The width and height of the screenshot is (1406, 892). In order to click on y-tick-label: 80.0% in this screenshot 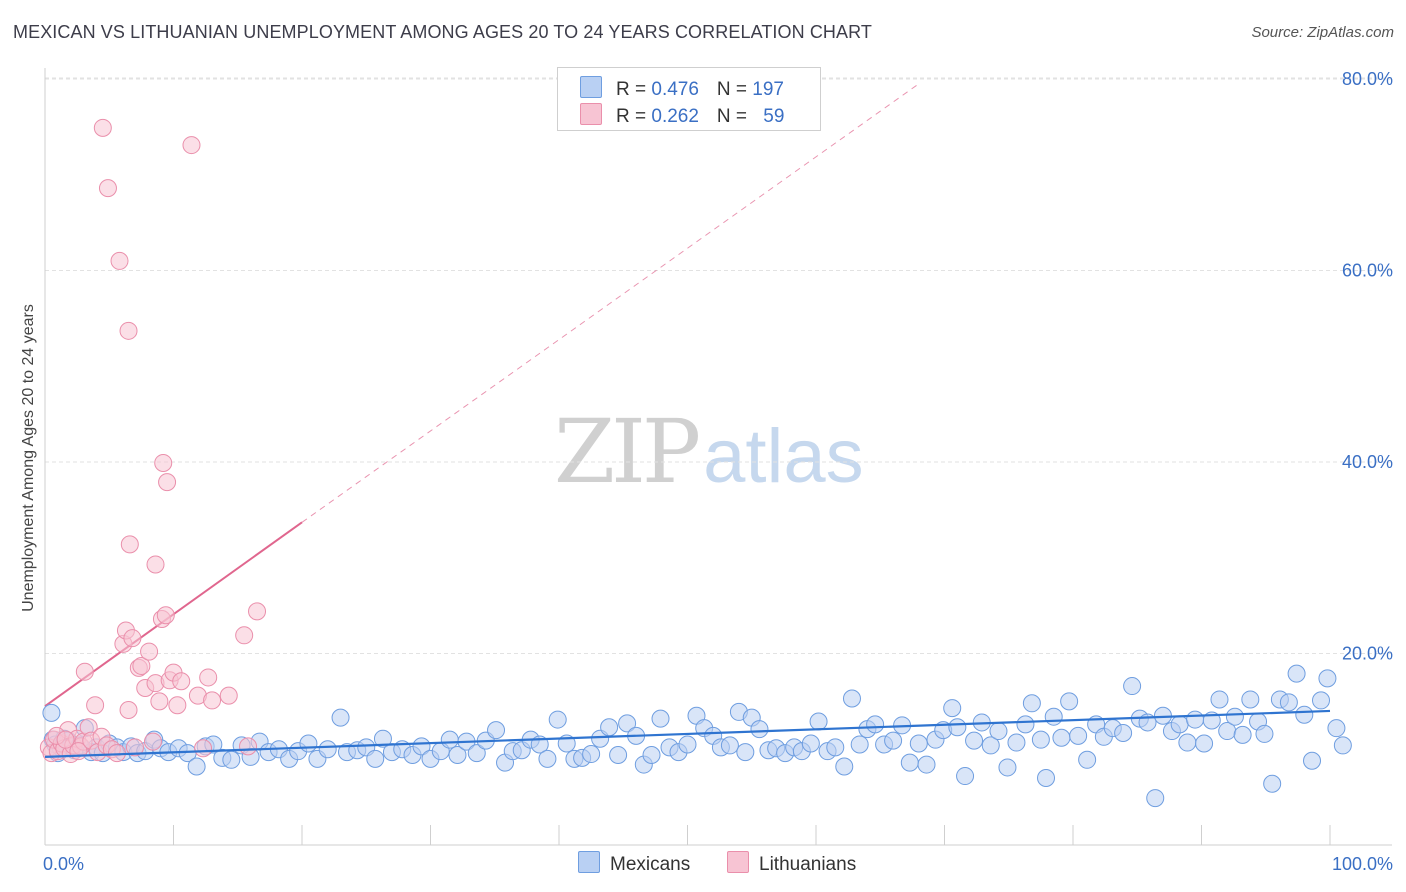, I will do `click(1367, 79)`.